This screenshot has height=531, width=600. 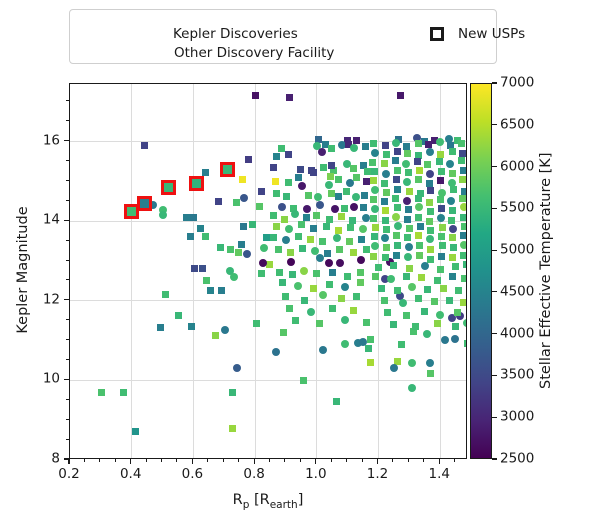 What do you see at coordinates (51, 219) in the screenshot?
I see `y-tick-label: 14` at bounding box center [51, 219].